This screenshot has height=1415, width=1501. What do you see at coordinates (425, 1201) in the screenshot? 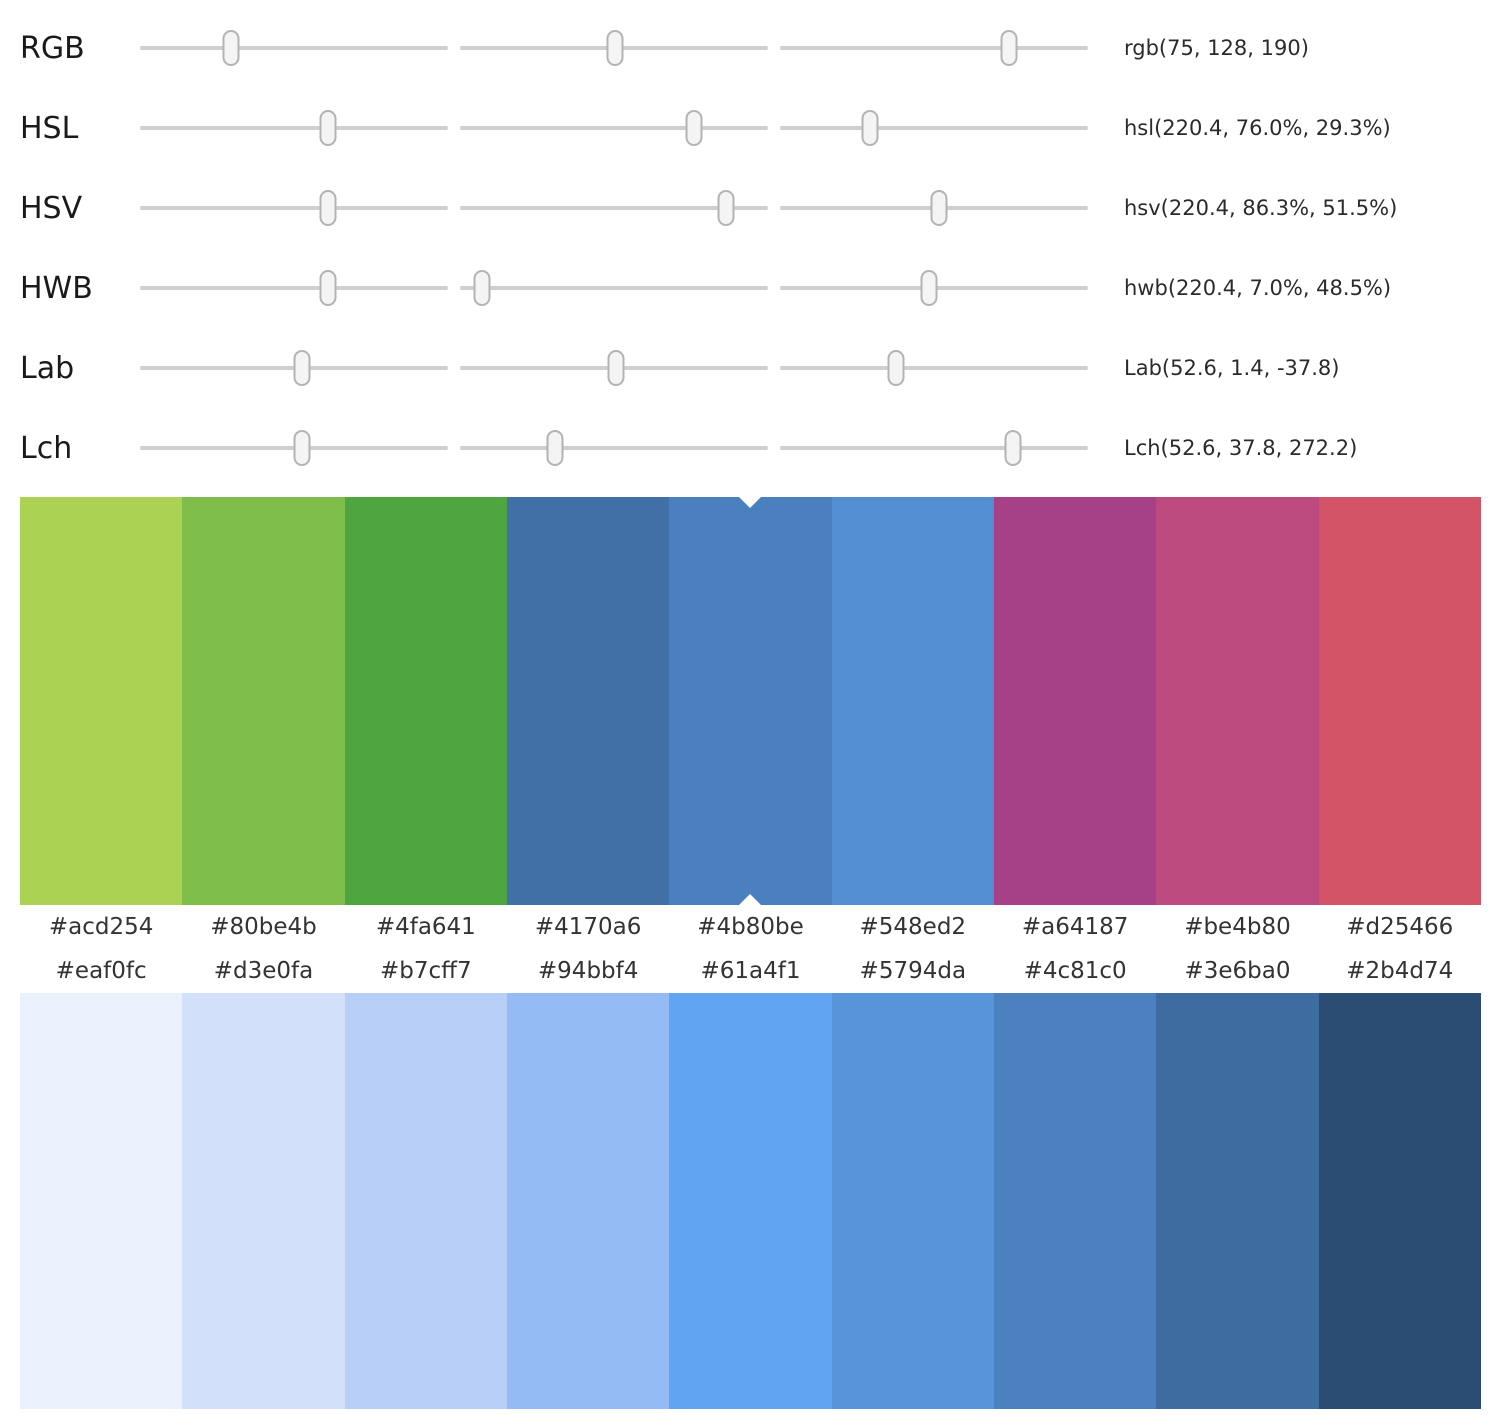
I see `swatch-b7cff7` at bounding box center [425, 1201].